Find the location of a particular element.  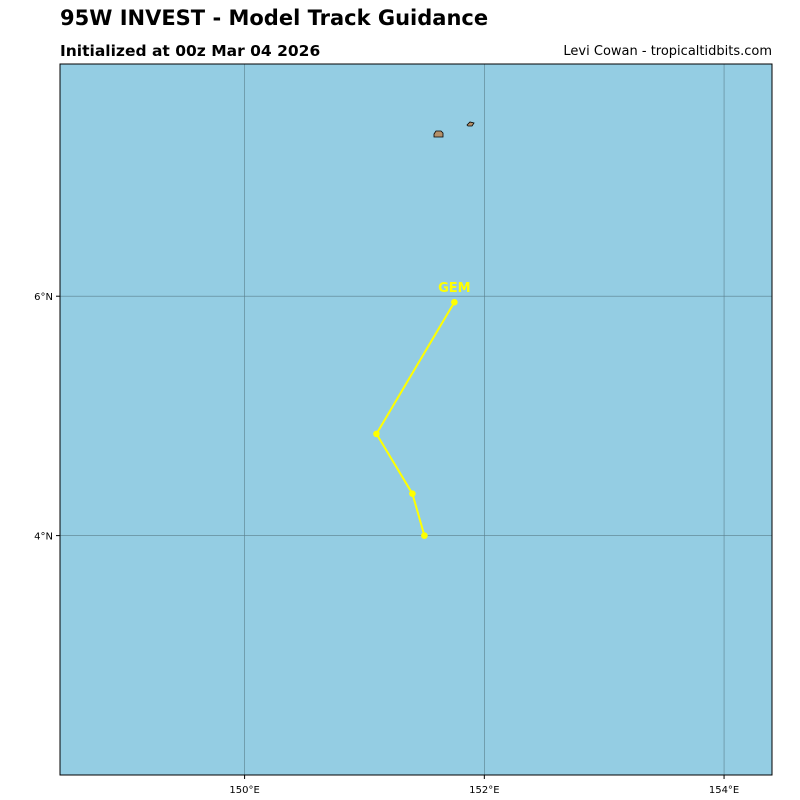

track-label: GEM is located at coordinates (454, 288).